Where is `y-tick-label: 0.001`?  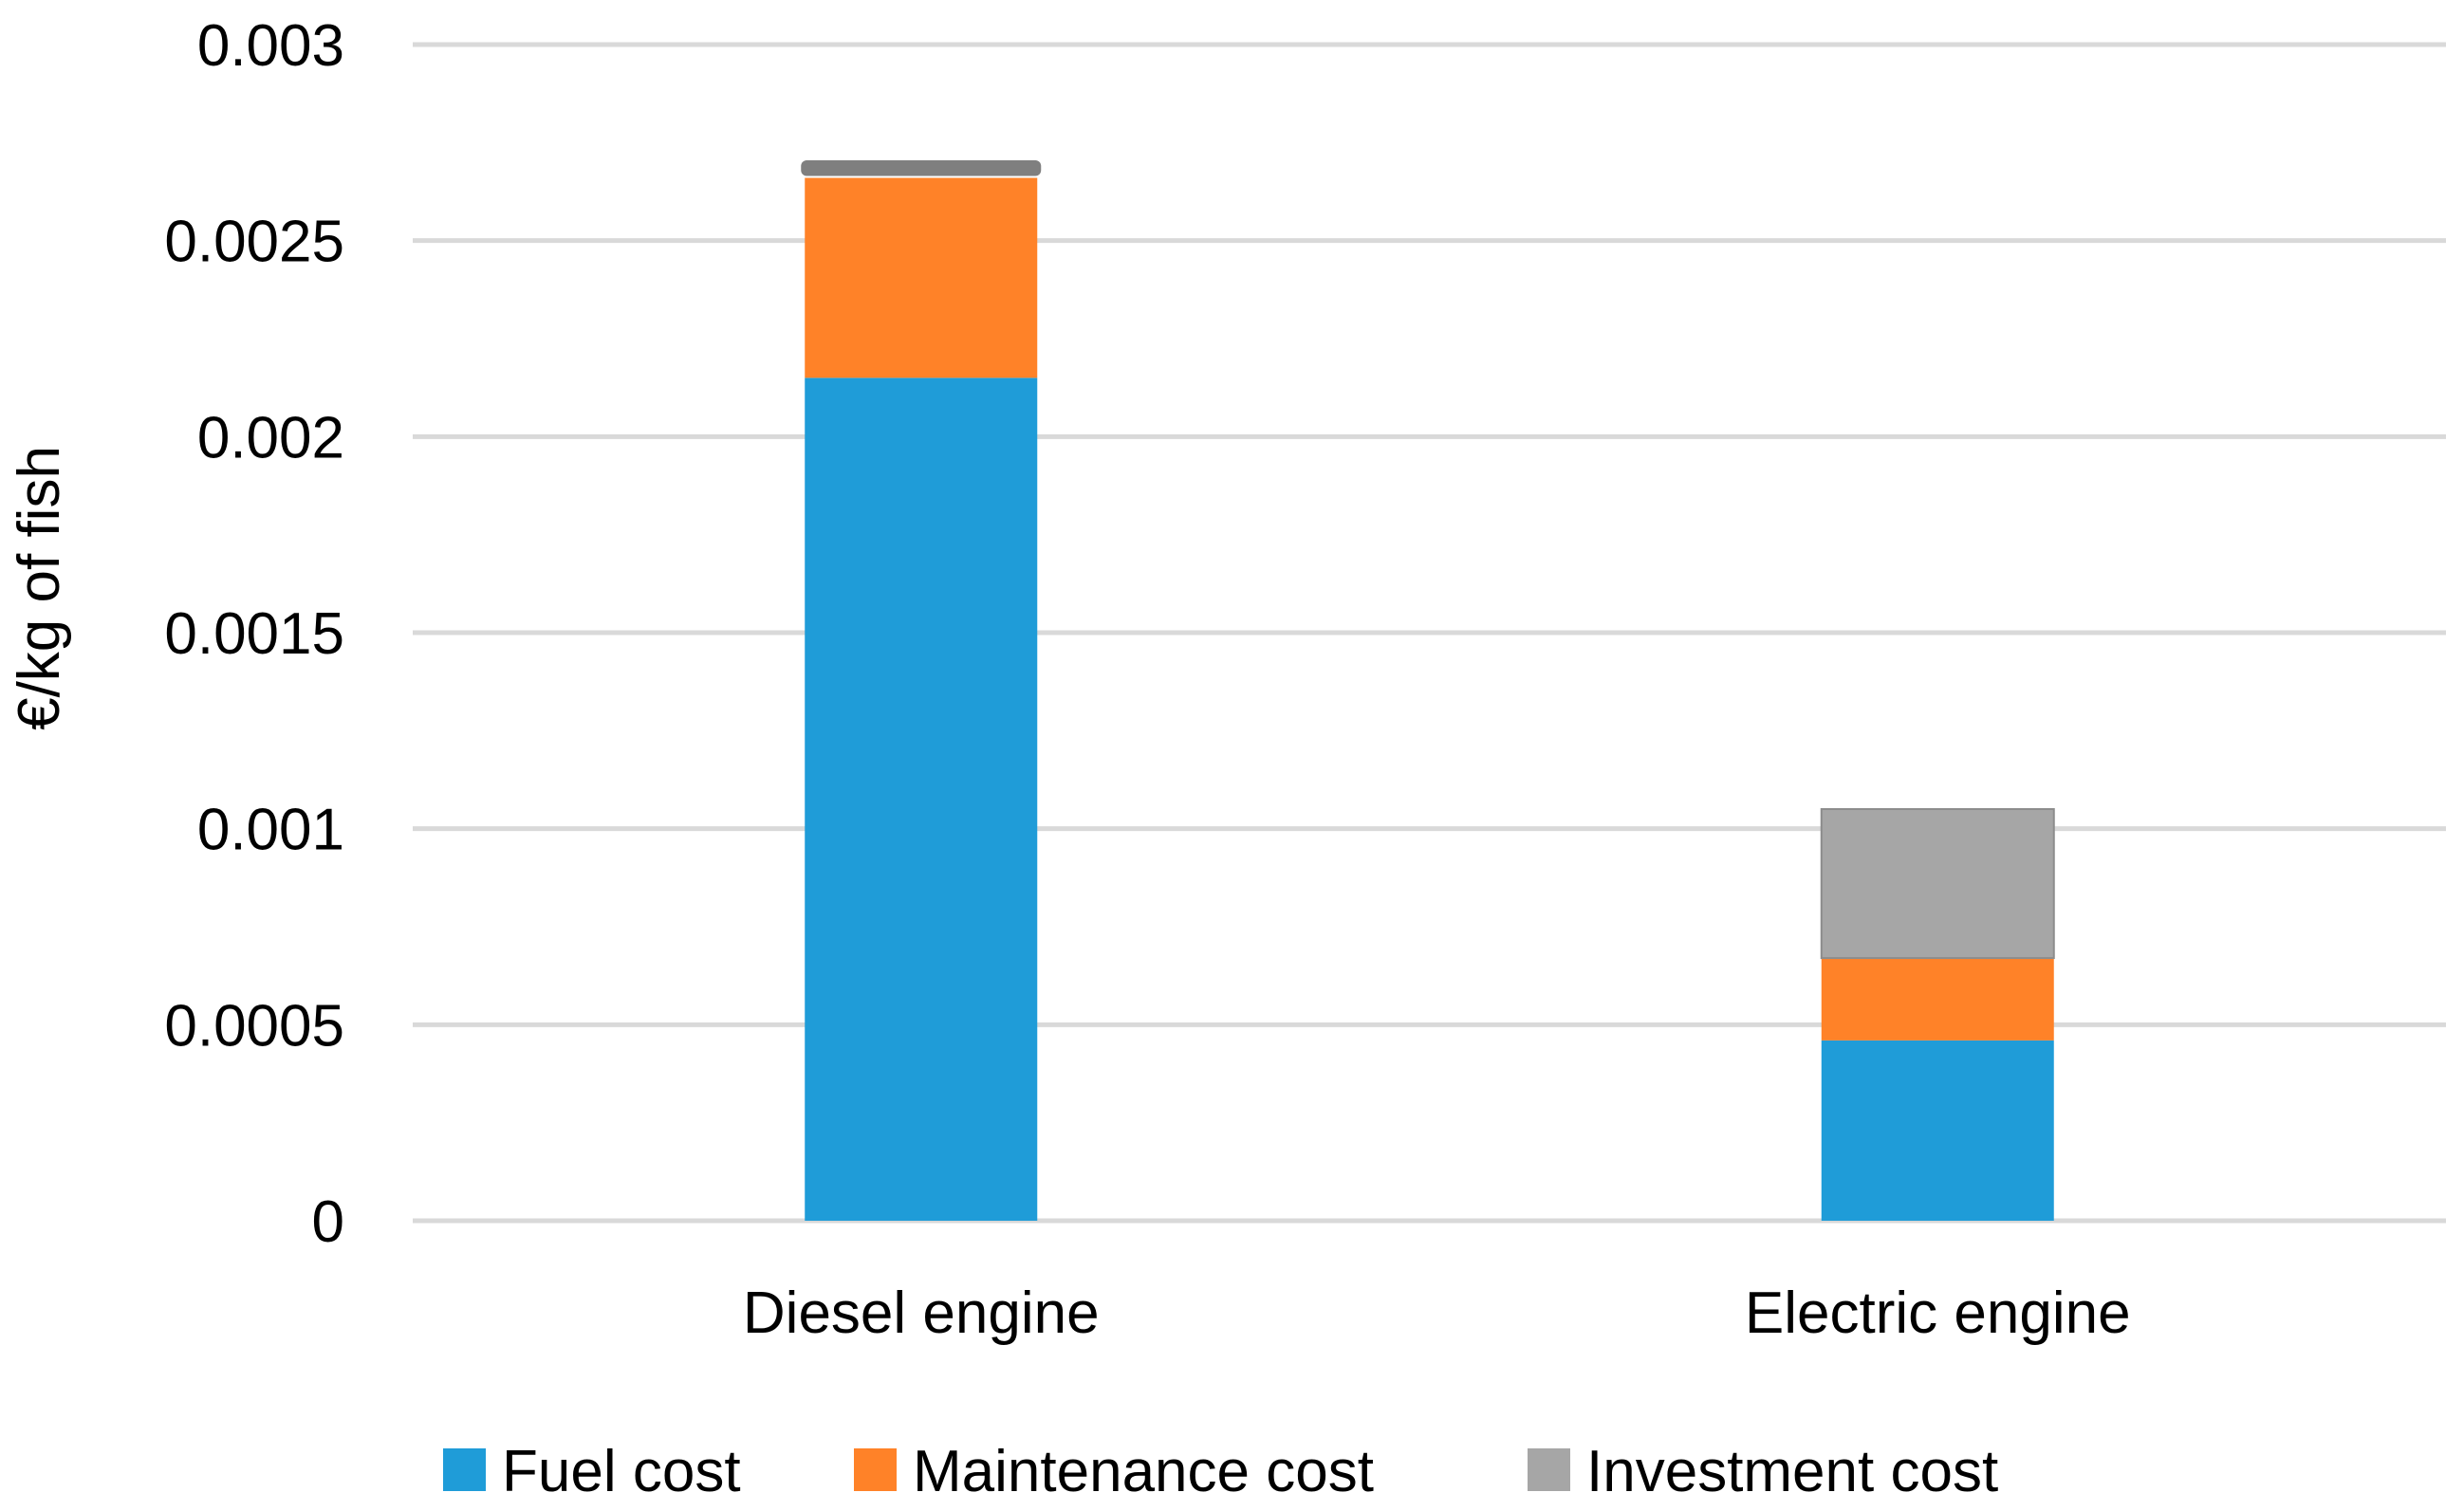
y-tick-label: 0.001 is located at coordinates (270, 830).